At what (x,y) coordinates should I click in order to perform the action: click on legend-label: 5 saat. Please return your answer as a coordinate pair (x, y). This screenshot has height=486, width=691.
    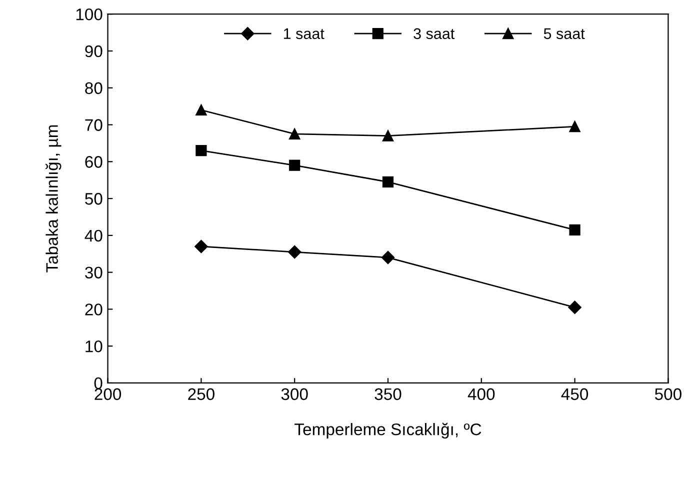
    Looking at the image, I should click on (564, 34).